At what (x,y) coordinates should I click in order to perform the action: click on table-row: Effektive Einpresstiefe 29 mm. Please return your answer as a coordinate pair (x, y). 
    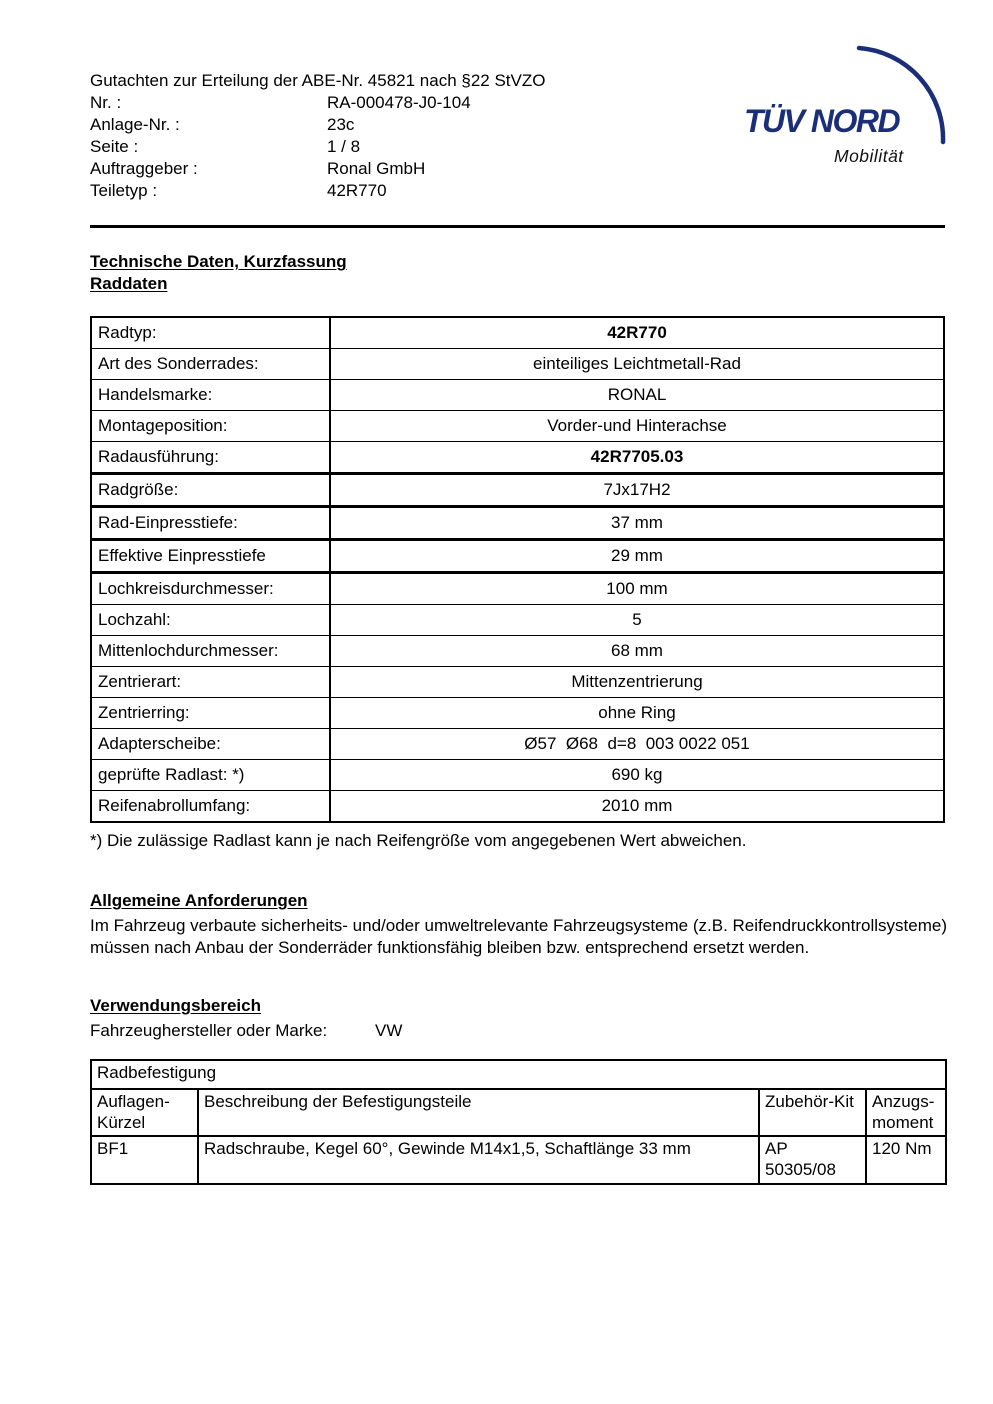
    Looking at the image, I should click on (517, 555).